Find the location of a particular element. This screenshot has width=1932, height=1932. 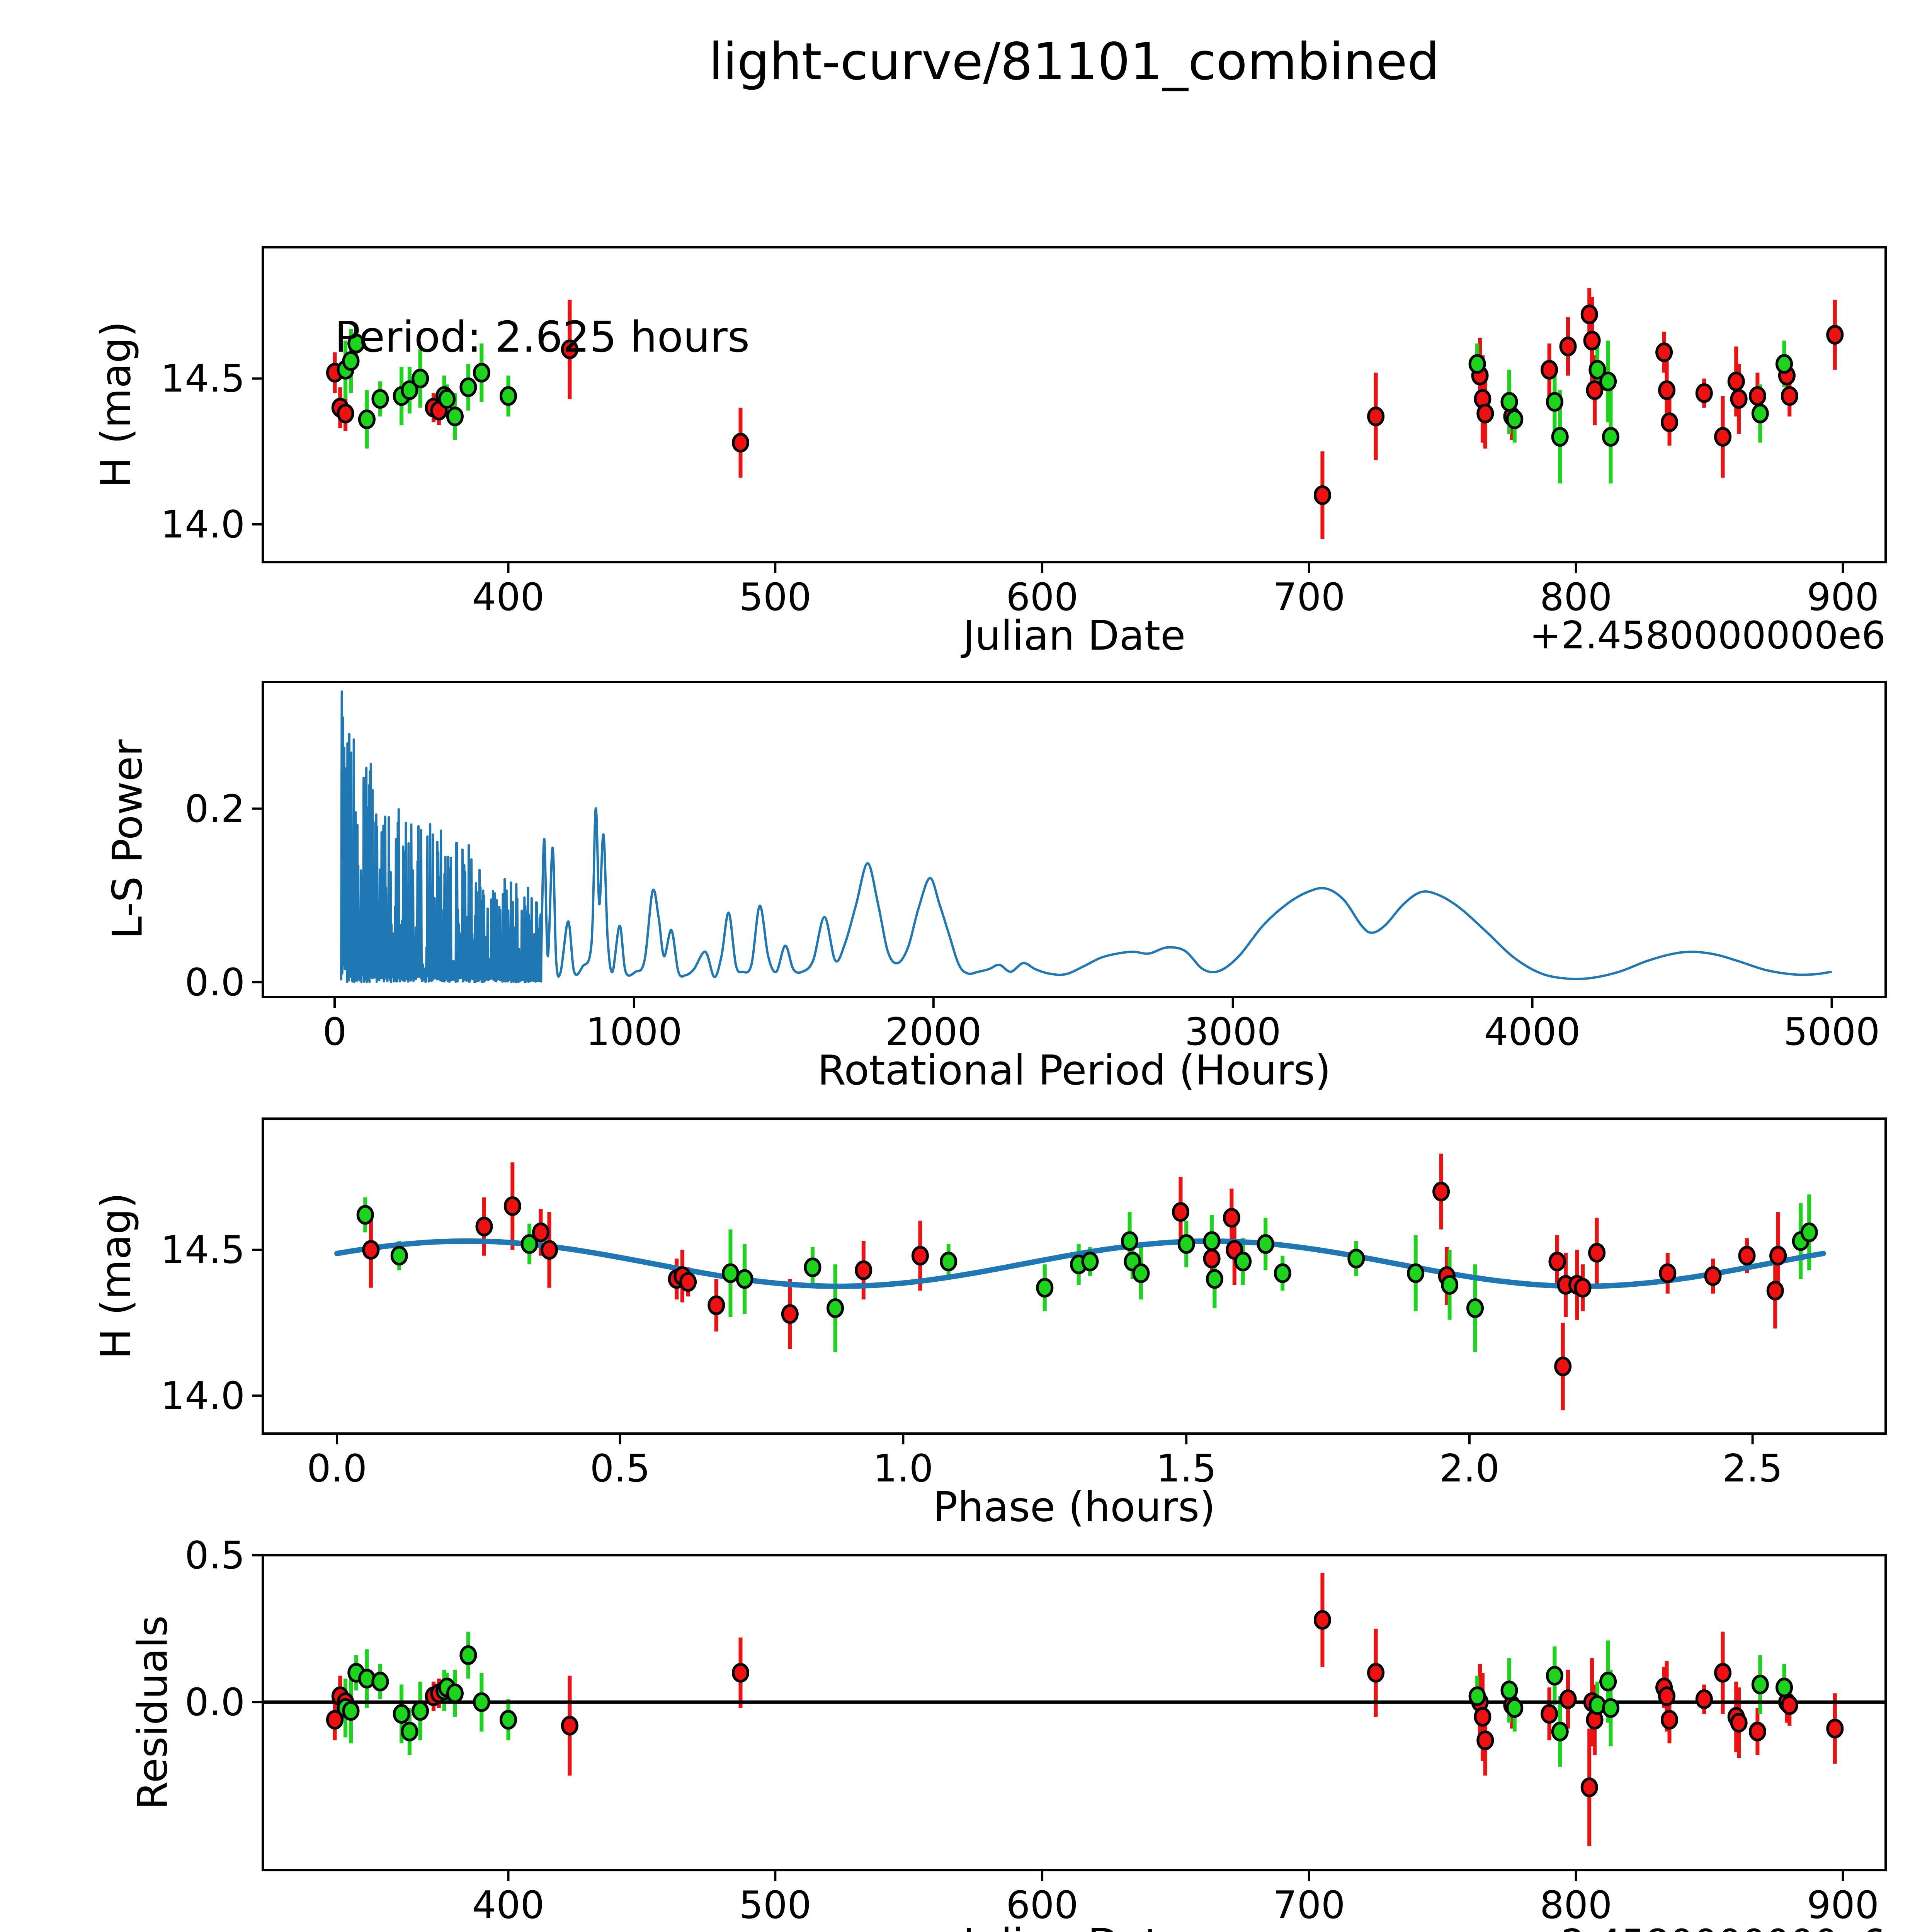

x-tick-label: 1000 is located at coordinates (634, 1032).